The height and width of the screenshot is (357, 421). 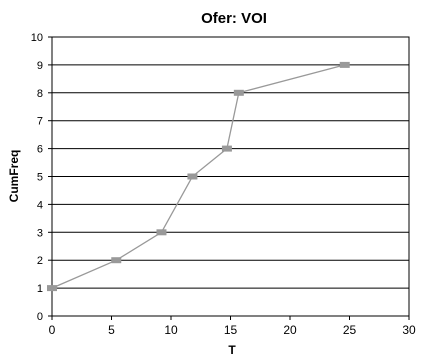 What do you see at coordinates (40, 317) in the screenshot?
I see `y-tick-label: 0` at bounding box center [40, 317].